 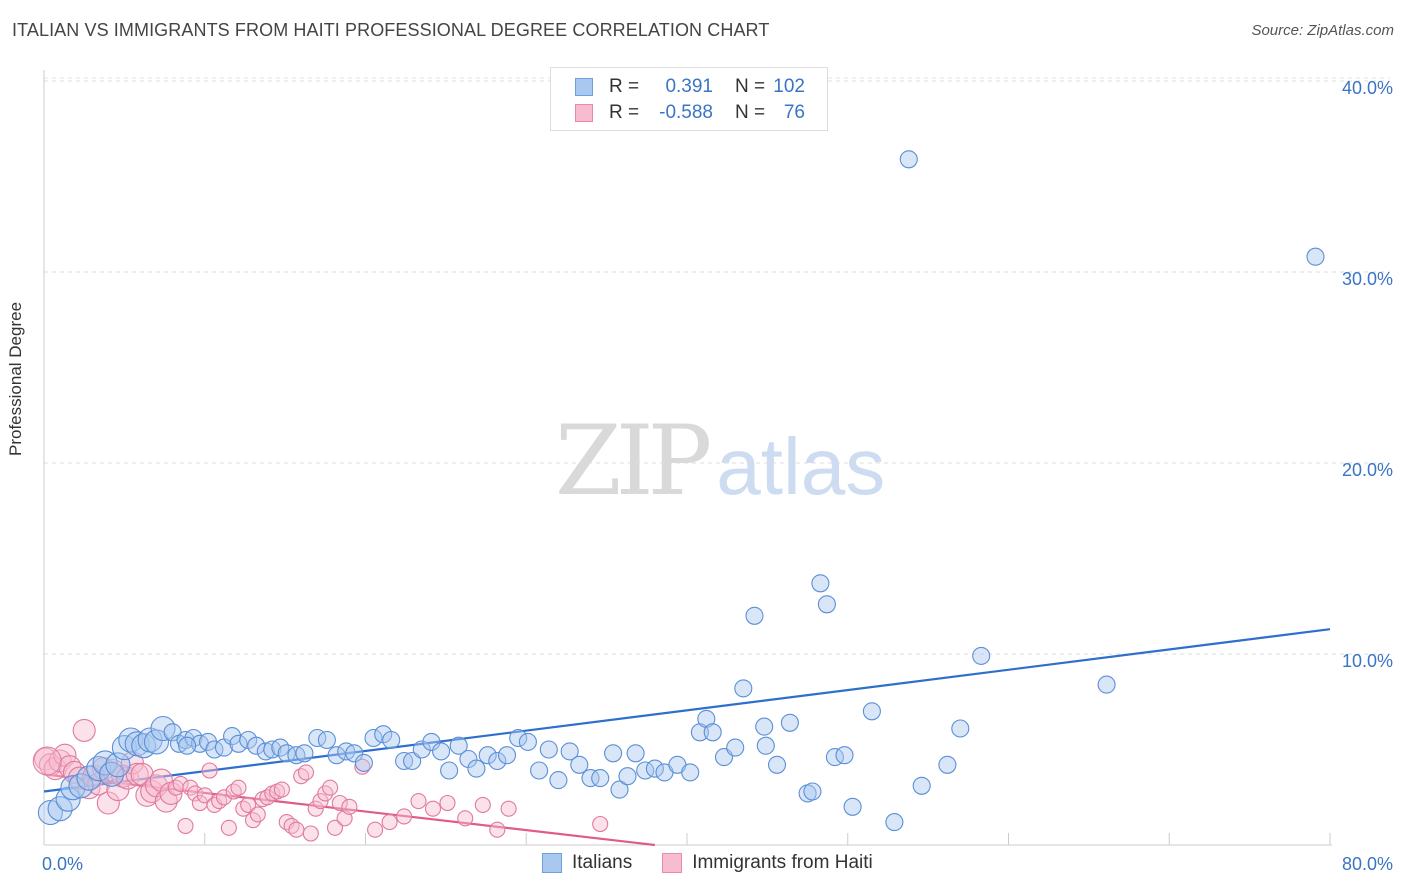 What do you see at coordinates (794, 112) in the screenshot?
I see `legend-n-value: 76` at bounding box center [794, 112].